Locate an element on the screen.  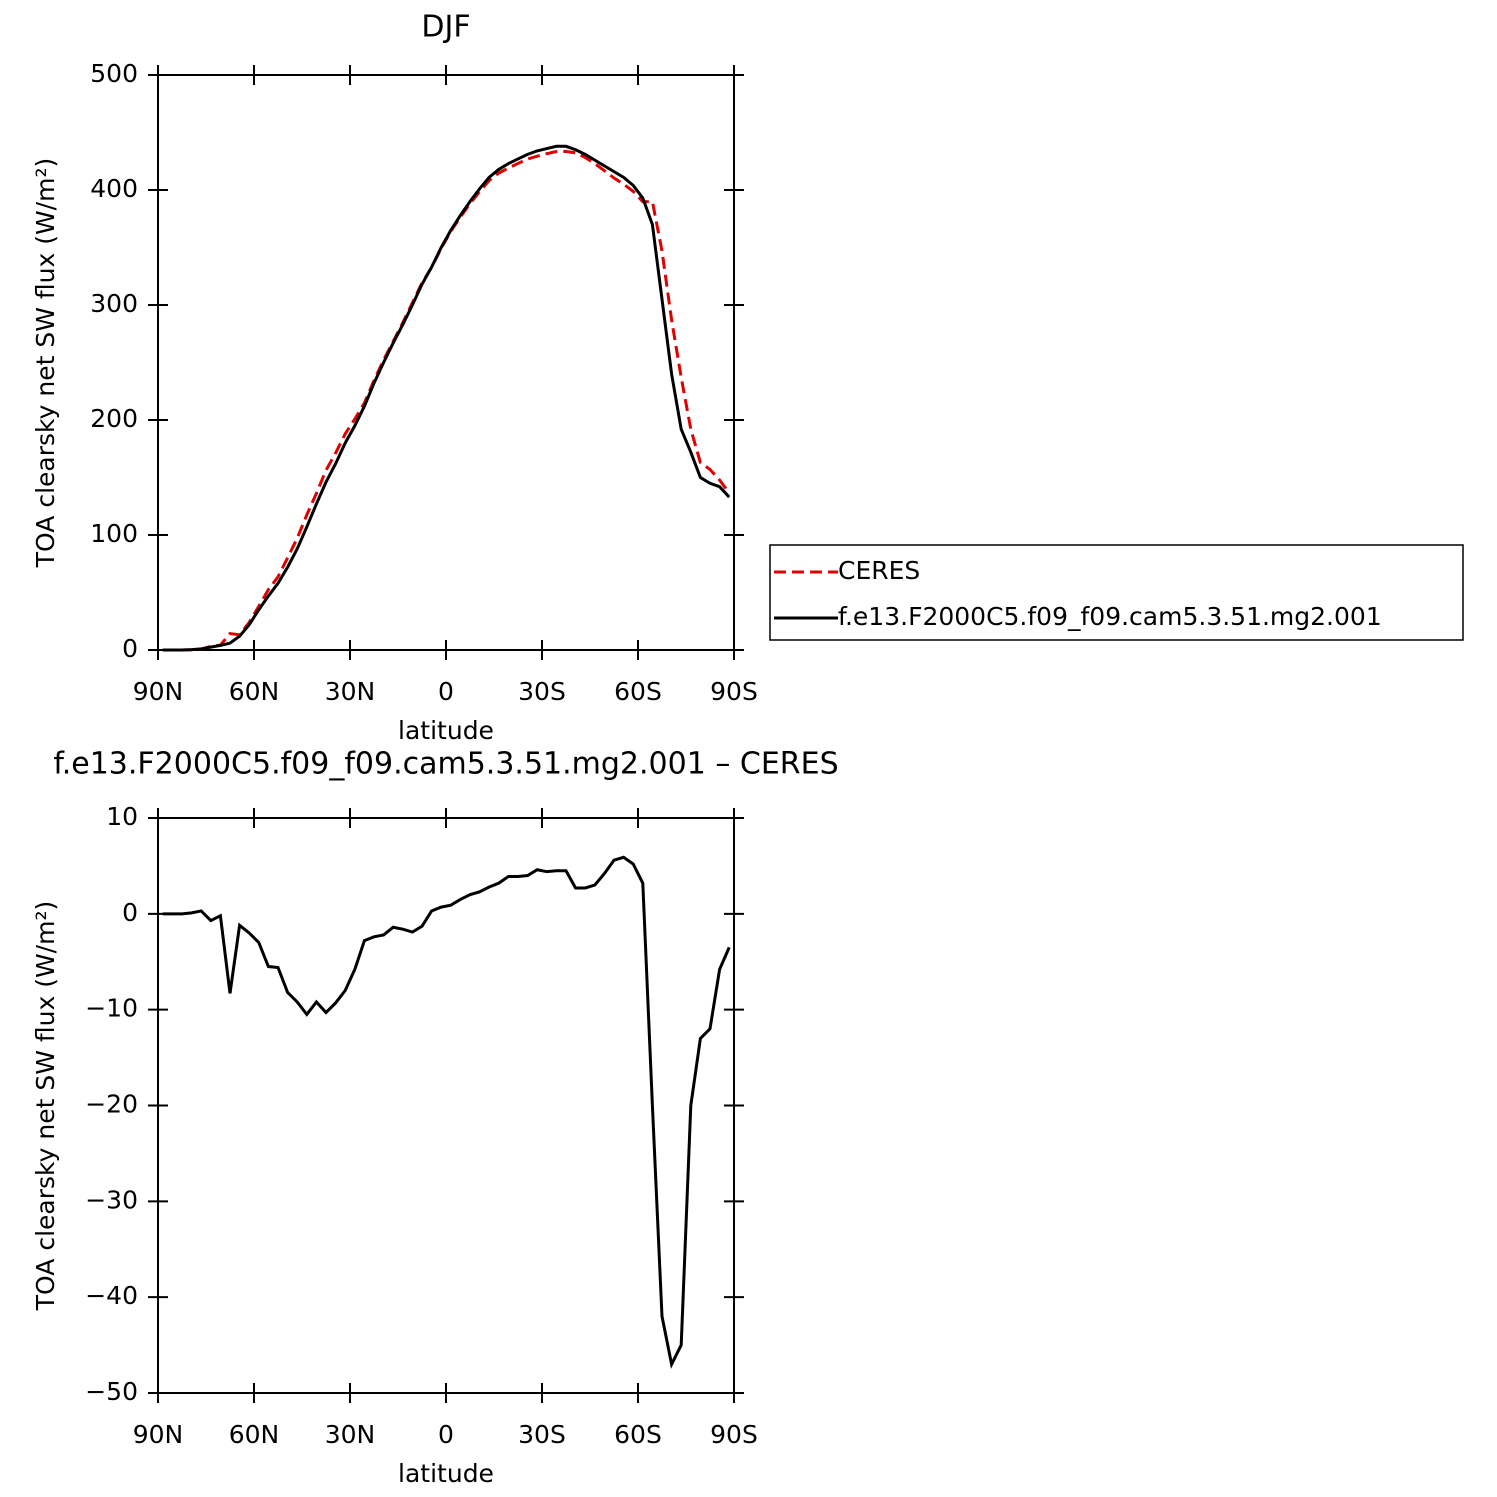
y-tick-label: −40 is located at coordinates (111, 1295).